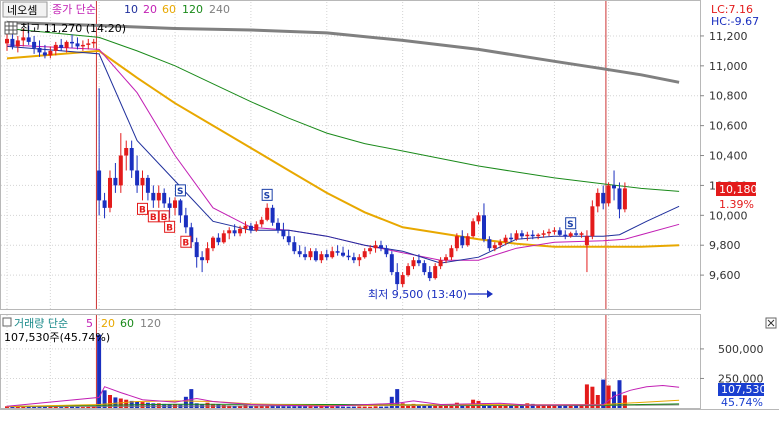  What do you see at coordinates (732, 9) in the screenshot?
I see `lc-label: LC:7.16` at bounding box center [732, 9].